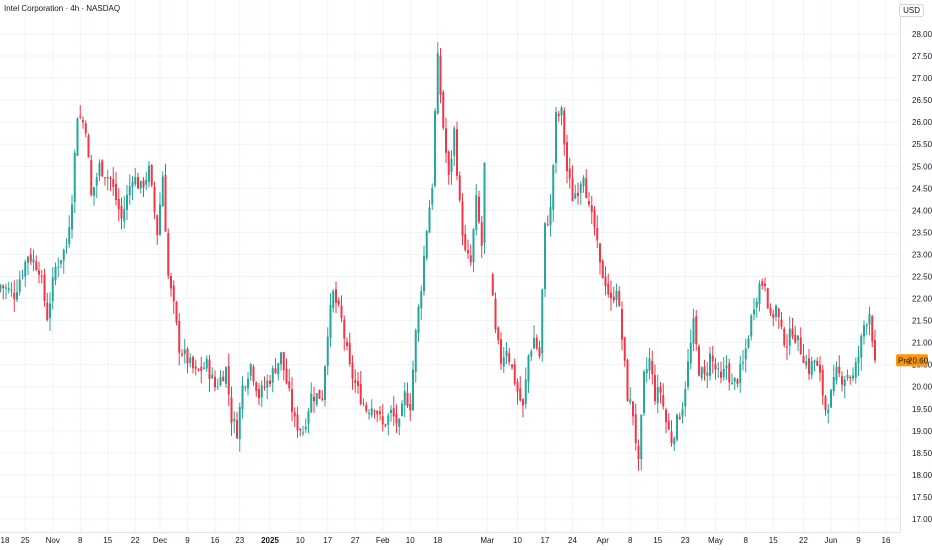 Image resolution: width=932 pixels, height=550 pixels. I want to click on x-tick-label: 25, so click(25, 540).